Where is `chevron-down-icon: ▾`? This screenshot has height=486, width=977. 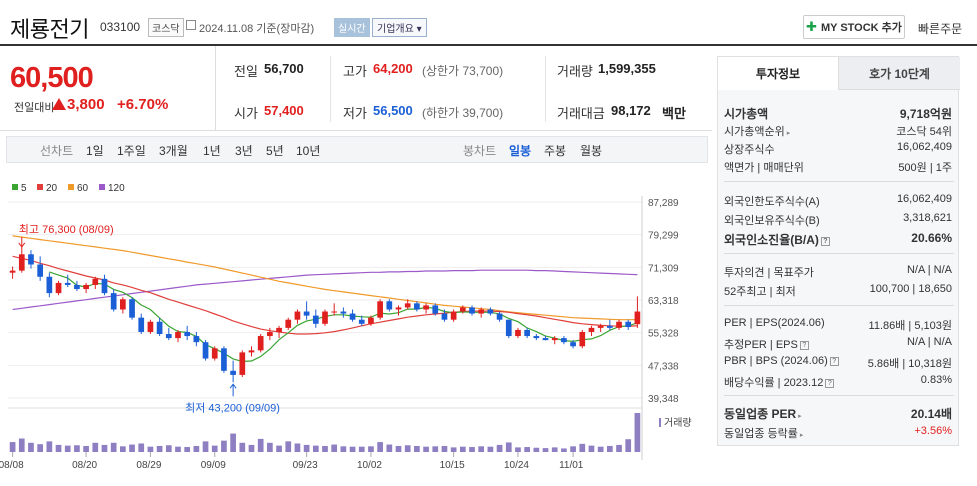 chevron-down-icon: ▾ is located at coordinates (419, 29).